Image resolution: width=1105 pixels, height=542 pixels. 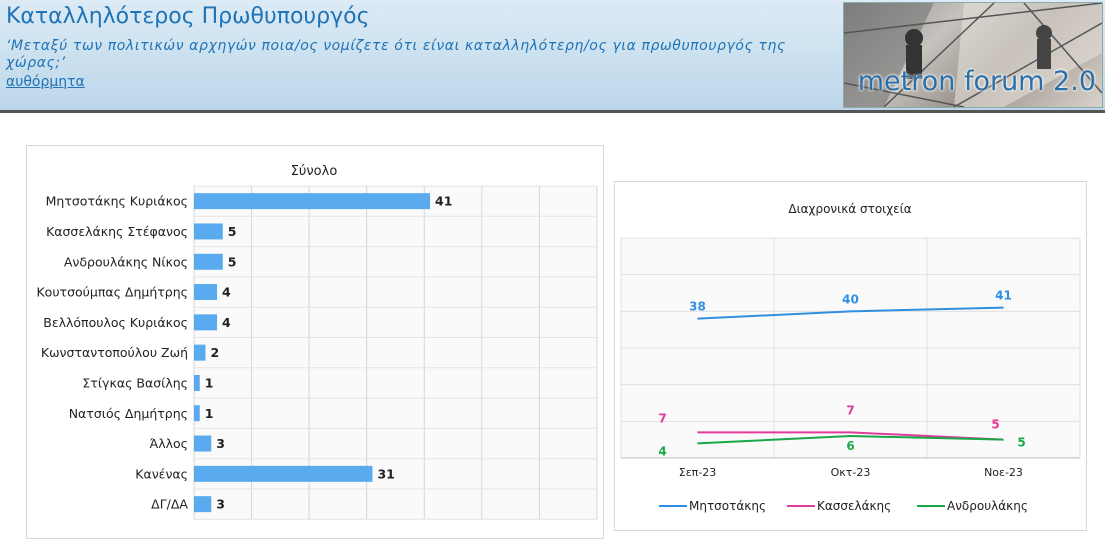 What do you see at coordinates (851, 472) in the screenshot?
I see `x-tick-label: Οκτ-23` at bounding box center [851, 472].